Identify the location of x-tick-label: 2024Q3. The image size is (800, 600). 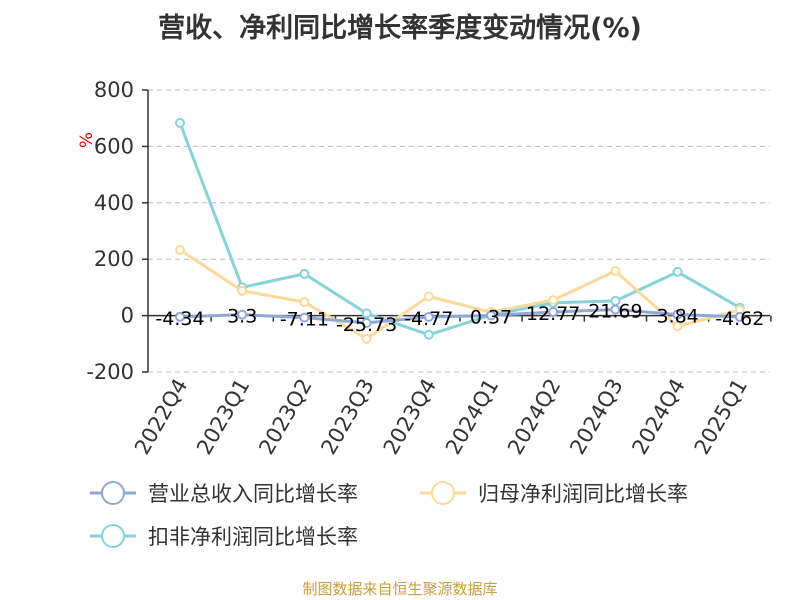
(596, 417).